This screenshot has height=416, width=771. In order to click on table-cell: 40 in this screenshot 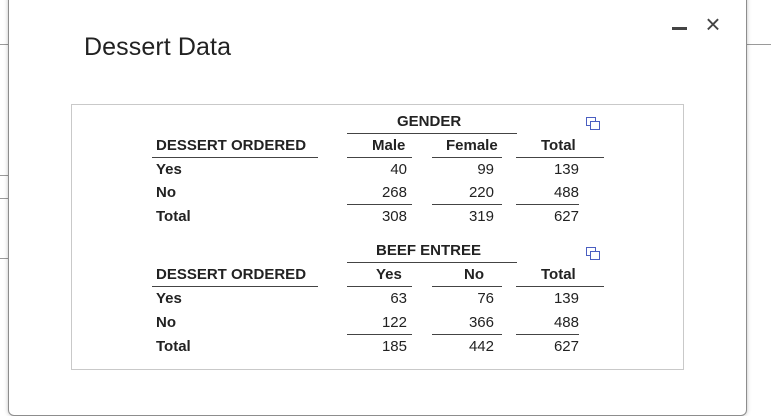, I will do `click(398, 169)`.